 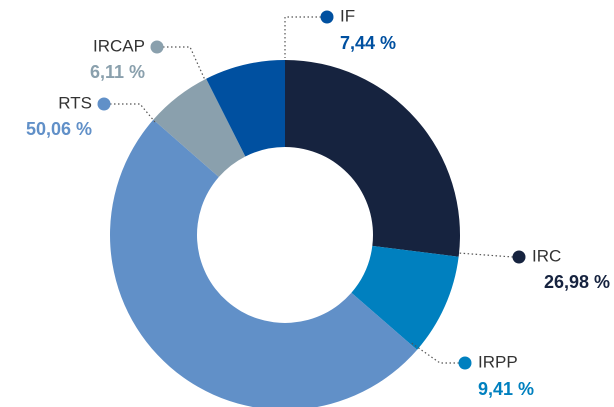 What do you see at coordinates (75, 102) in the screenshot?
I see `label-name: RTS` at bounding box center [75, 102].